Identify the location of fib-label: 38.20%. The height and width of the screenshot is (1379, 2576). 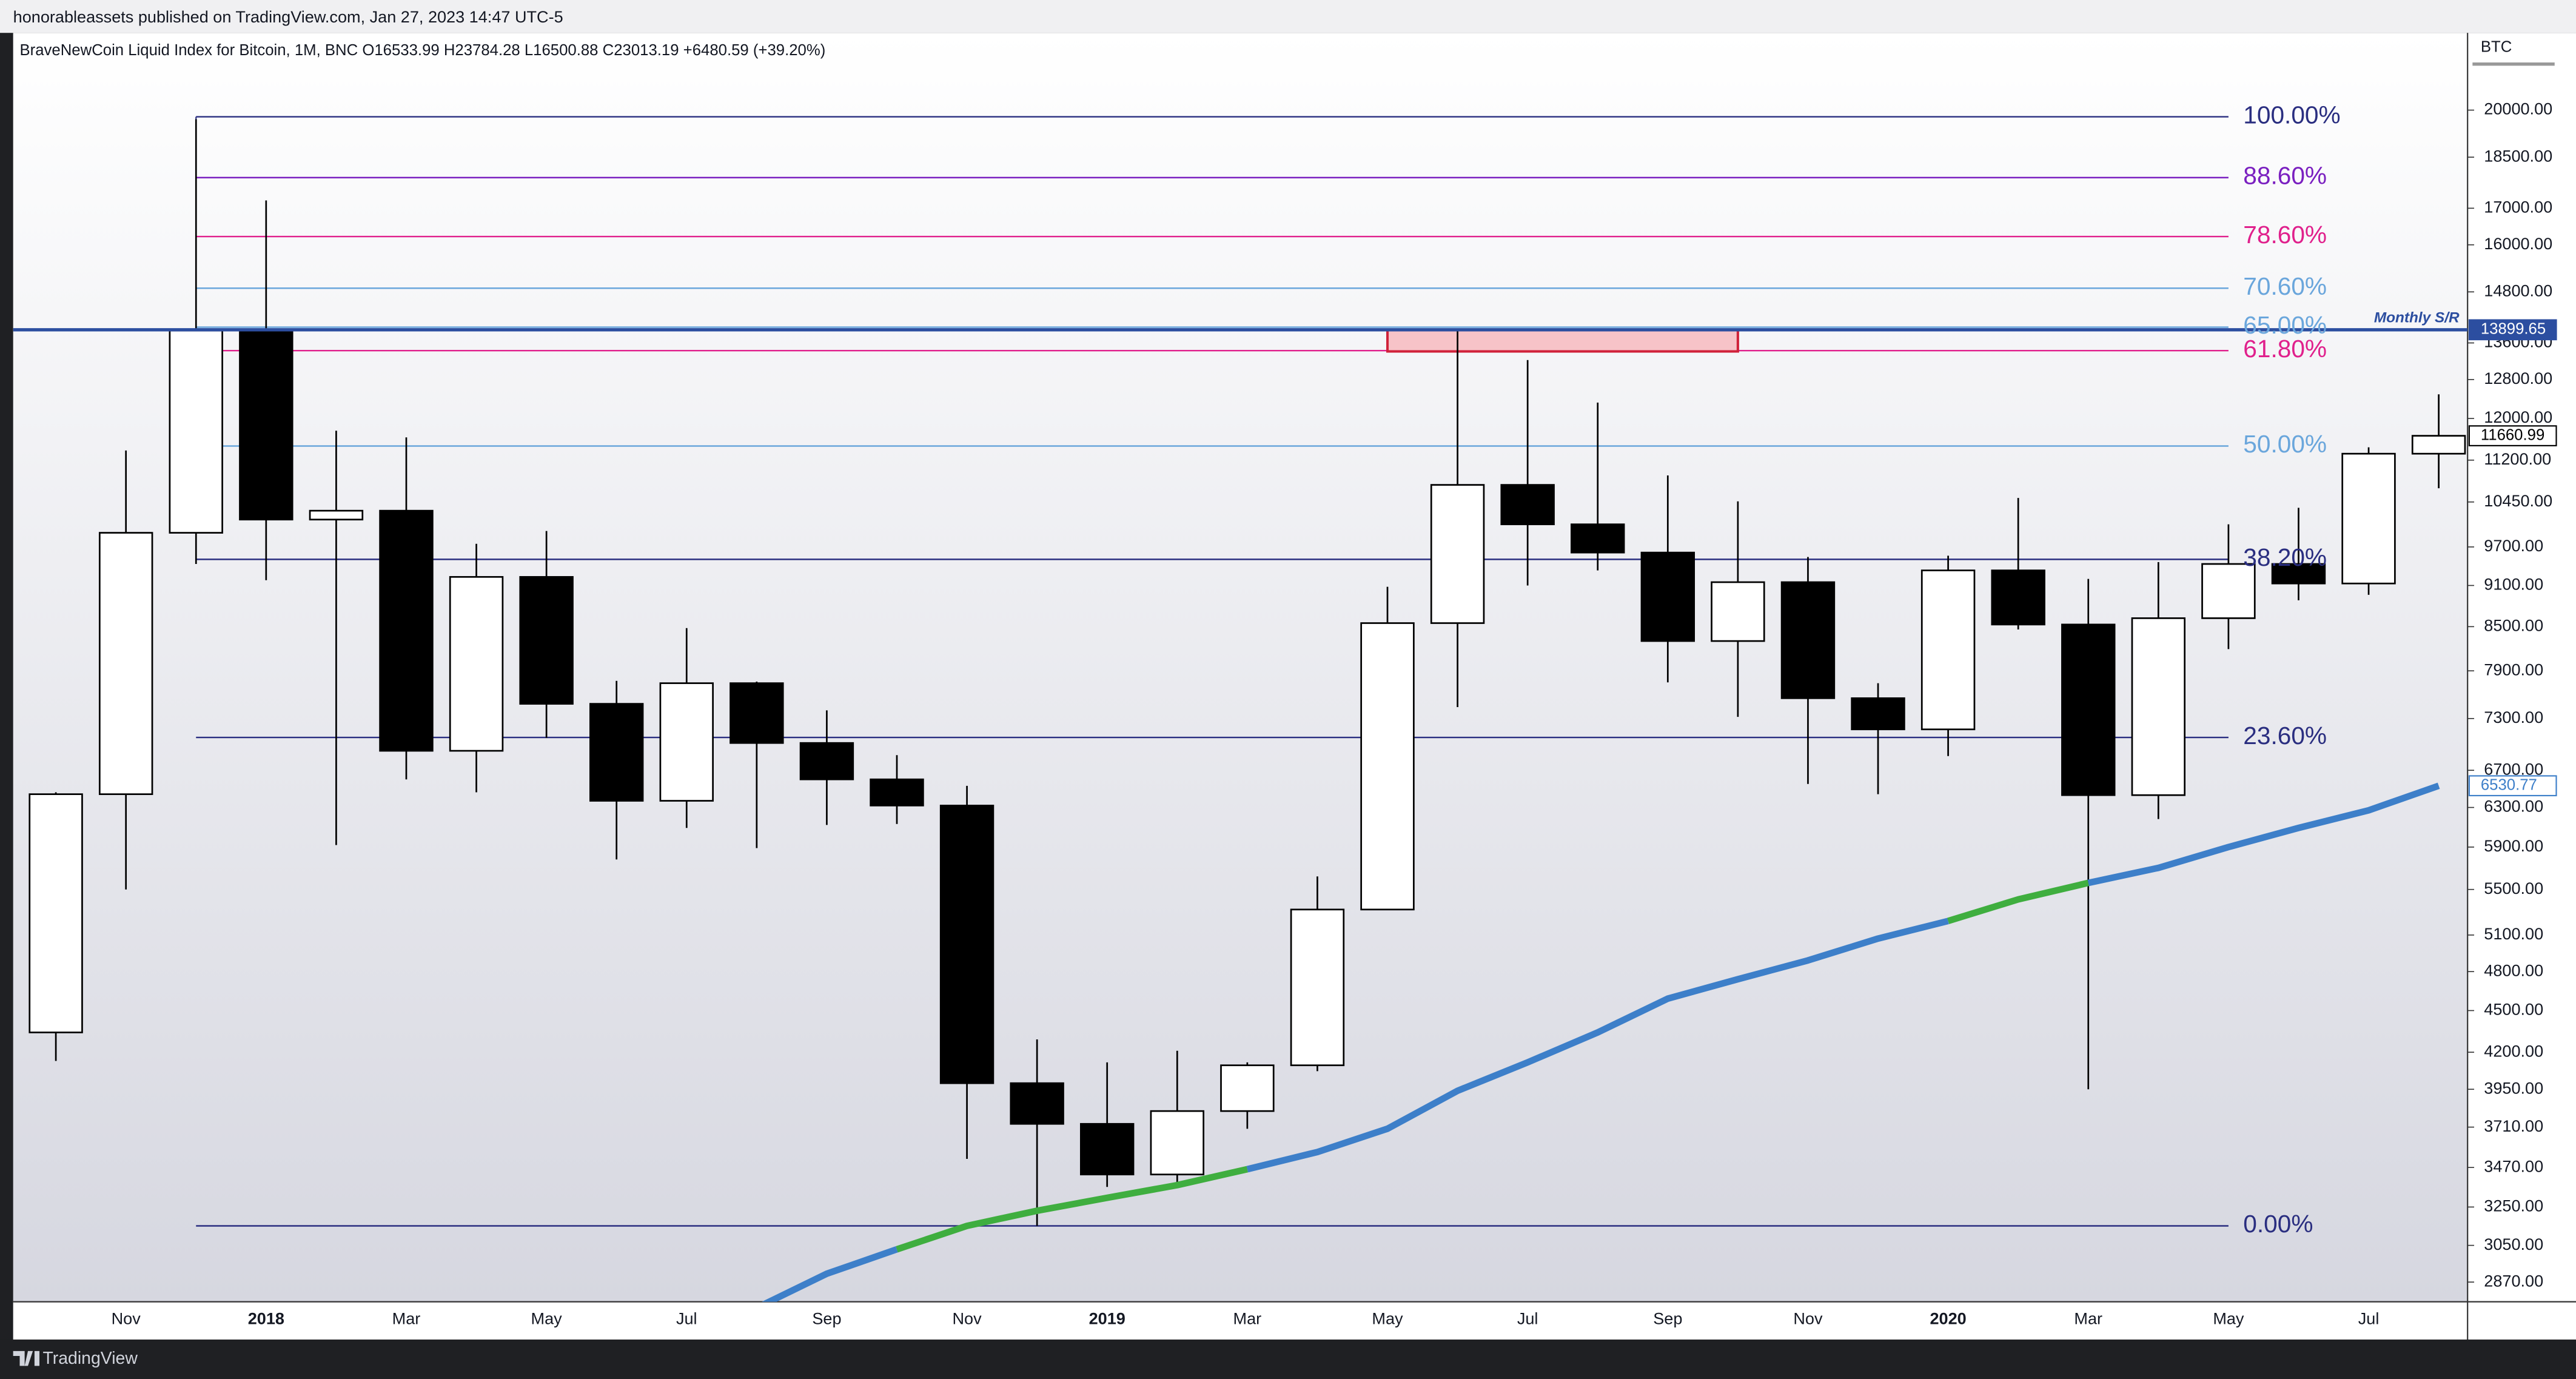
(2285, 557).